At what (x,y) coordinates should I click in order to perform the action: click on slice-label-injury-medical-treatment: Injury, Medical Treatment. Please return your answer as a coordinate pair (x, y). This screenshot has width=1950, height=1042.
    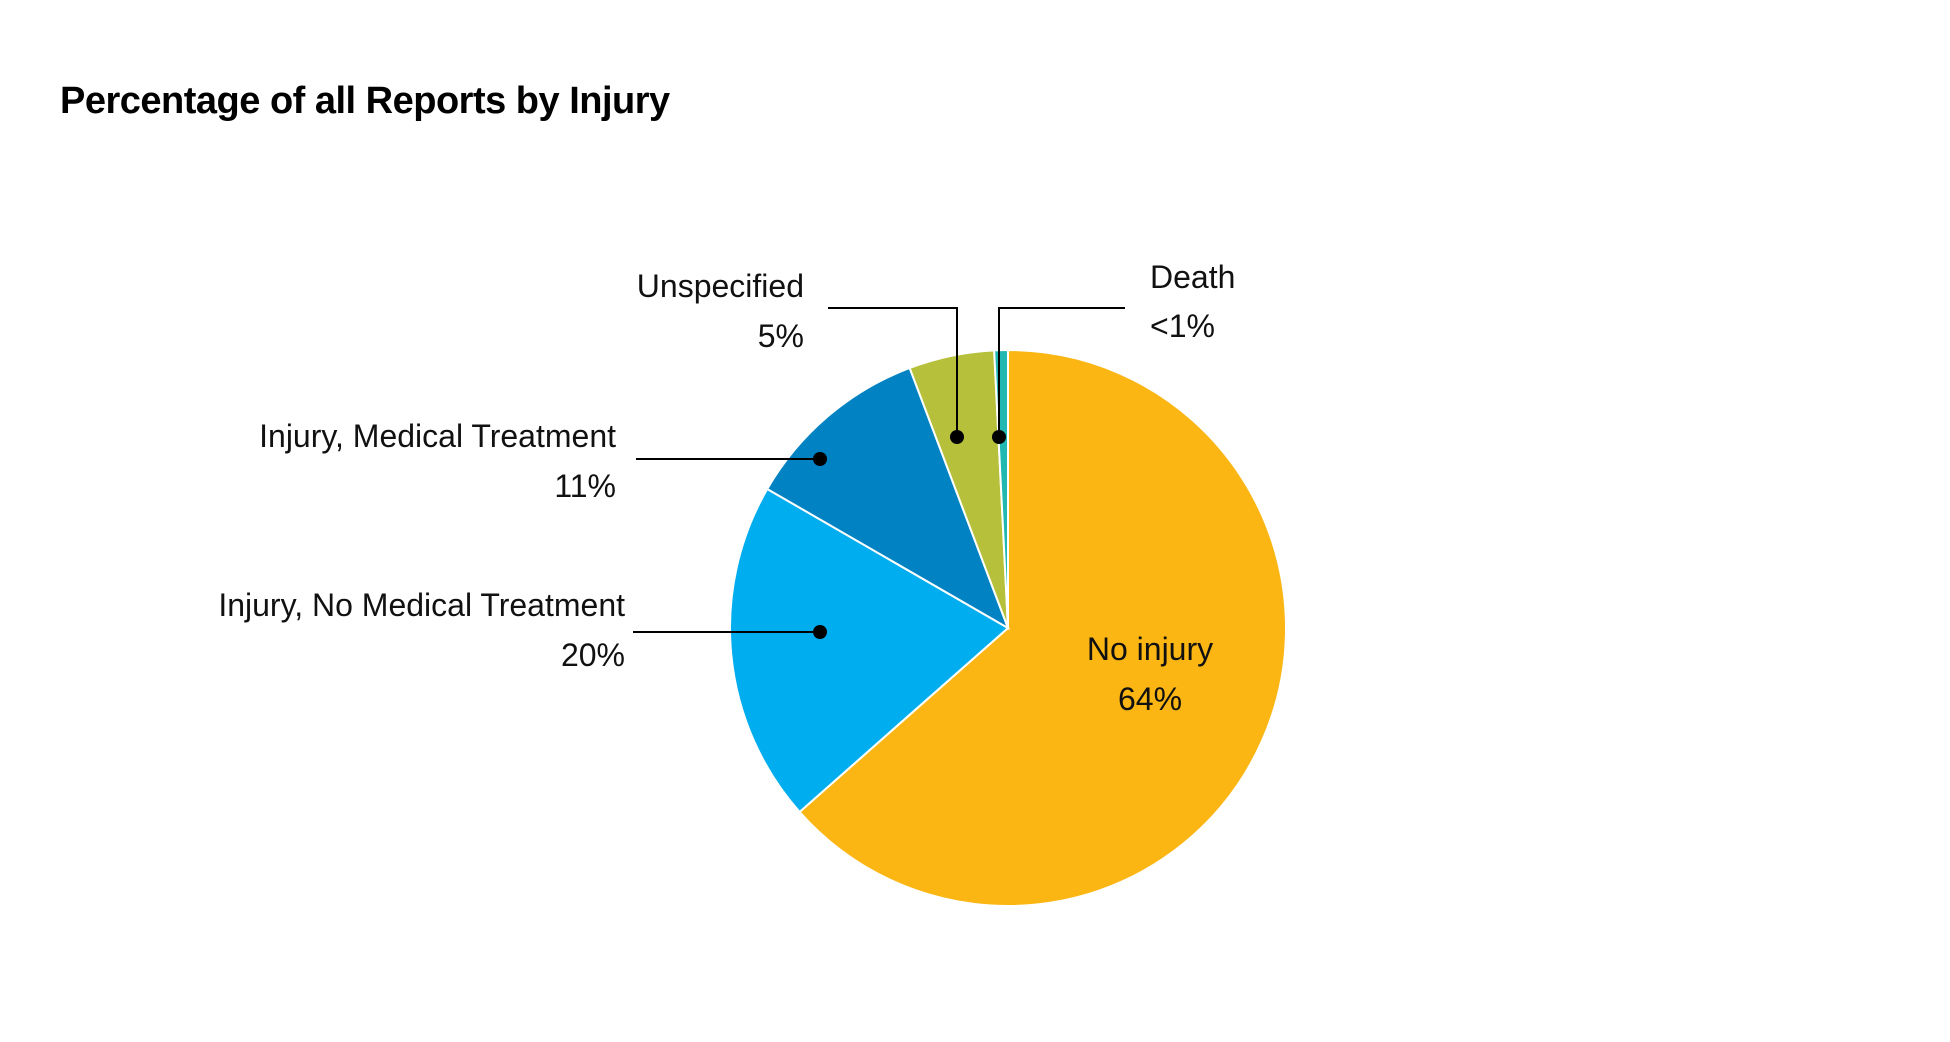
    Looking at the image, I should click on (437, 436).